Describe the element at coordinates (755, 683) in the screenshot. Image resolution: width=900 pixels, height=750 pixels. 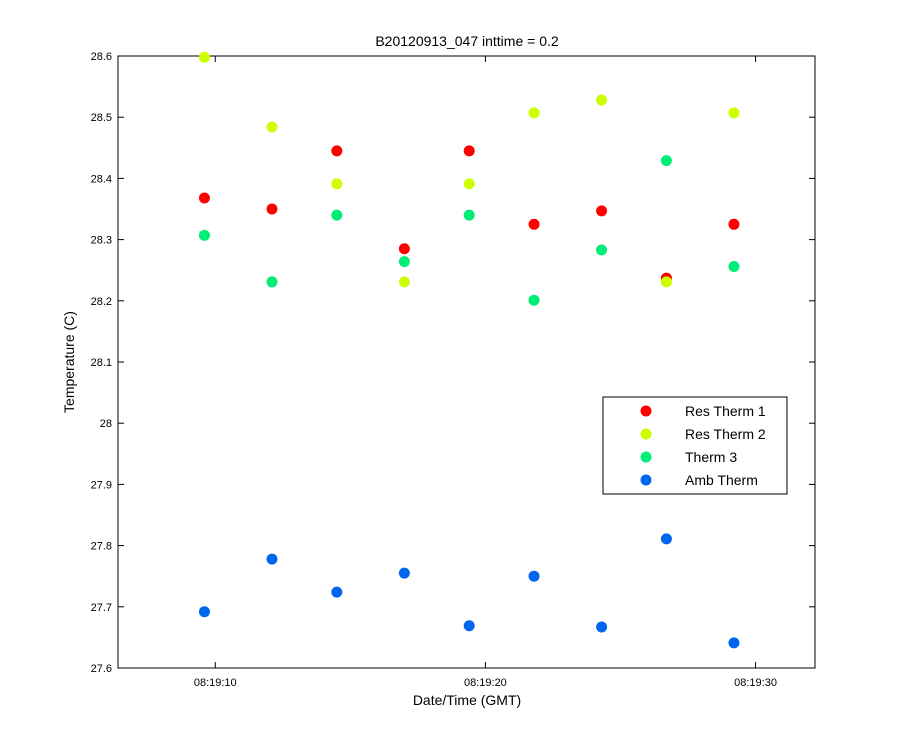
I see `x-tick-label: 08:19:30` at that location.